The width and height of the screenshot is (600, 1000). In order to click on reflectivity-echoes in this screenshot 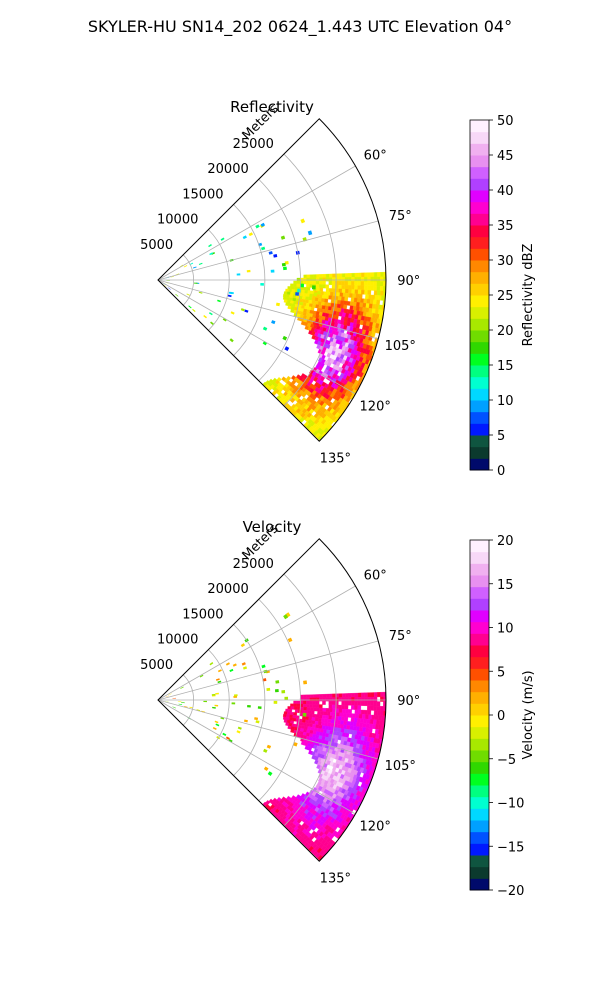, I will do `click(274, 329)`.